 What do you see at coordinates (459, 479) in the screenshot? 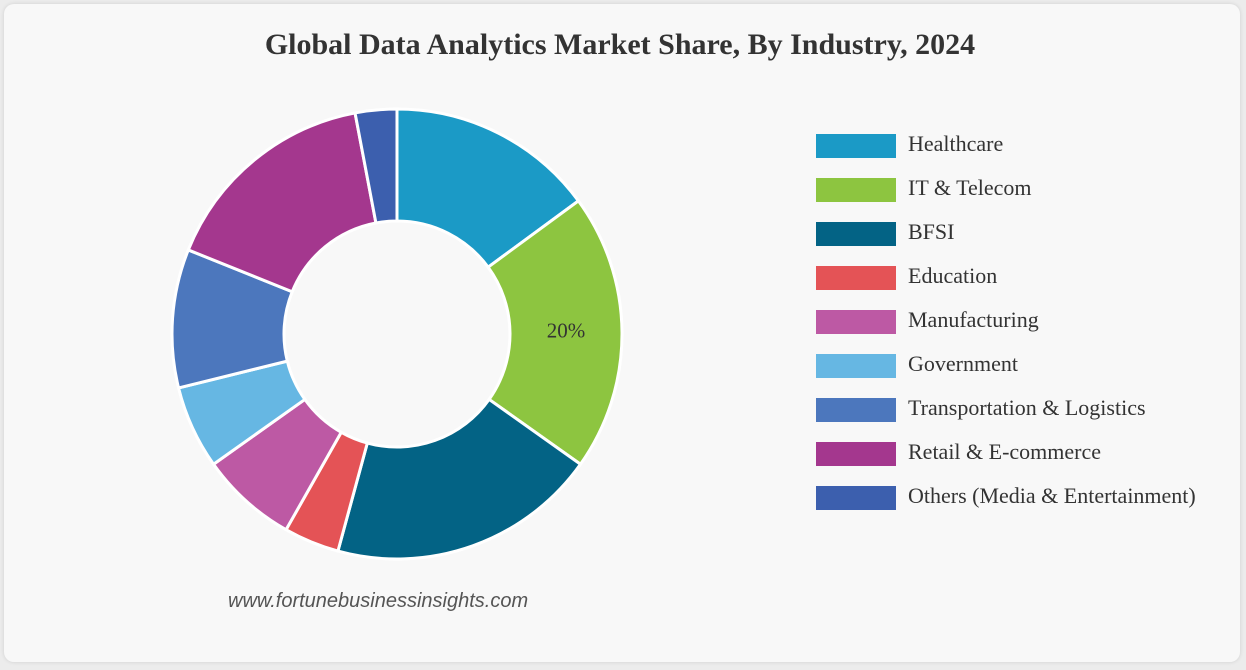
I see `slice-bfsi` at bounding box center [459, 479].